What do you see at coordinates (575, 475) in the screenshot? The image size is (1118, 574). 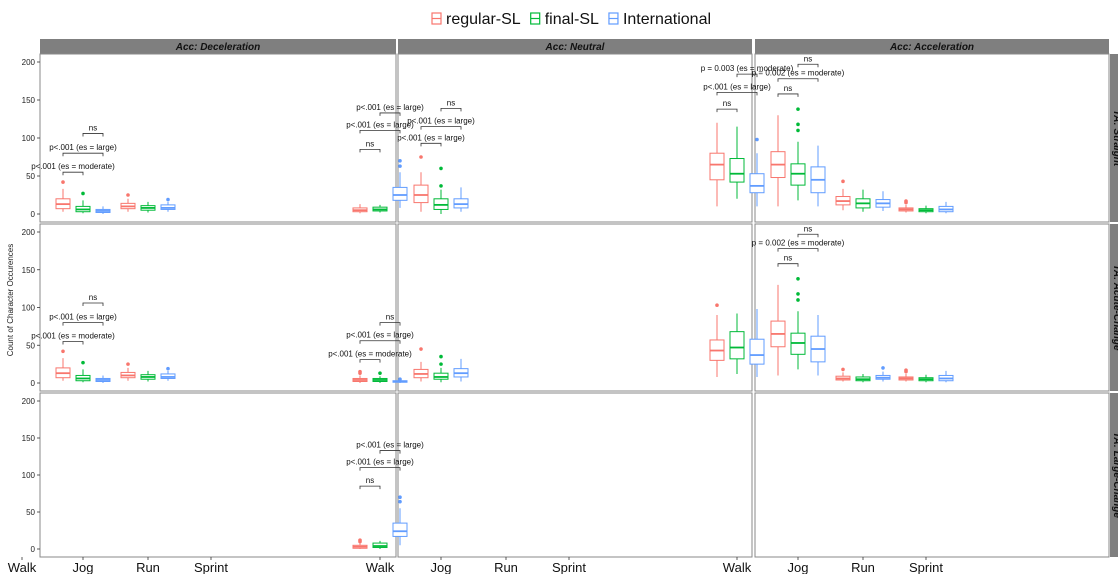 I see `panel-background` at bounding box center [575, 475].